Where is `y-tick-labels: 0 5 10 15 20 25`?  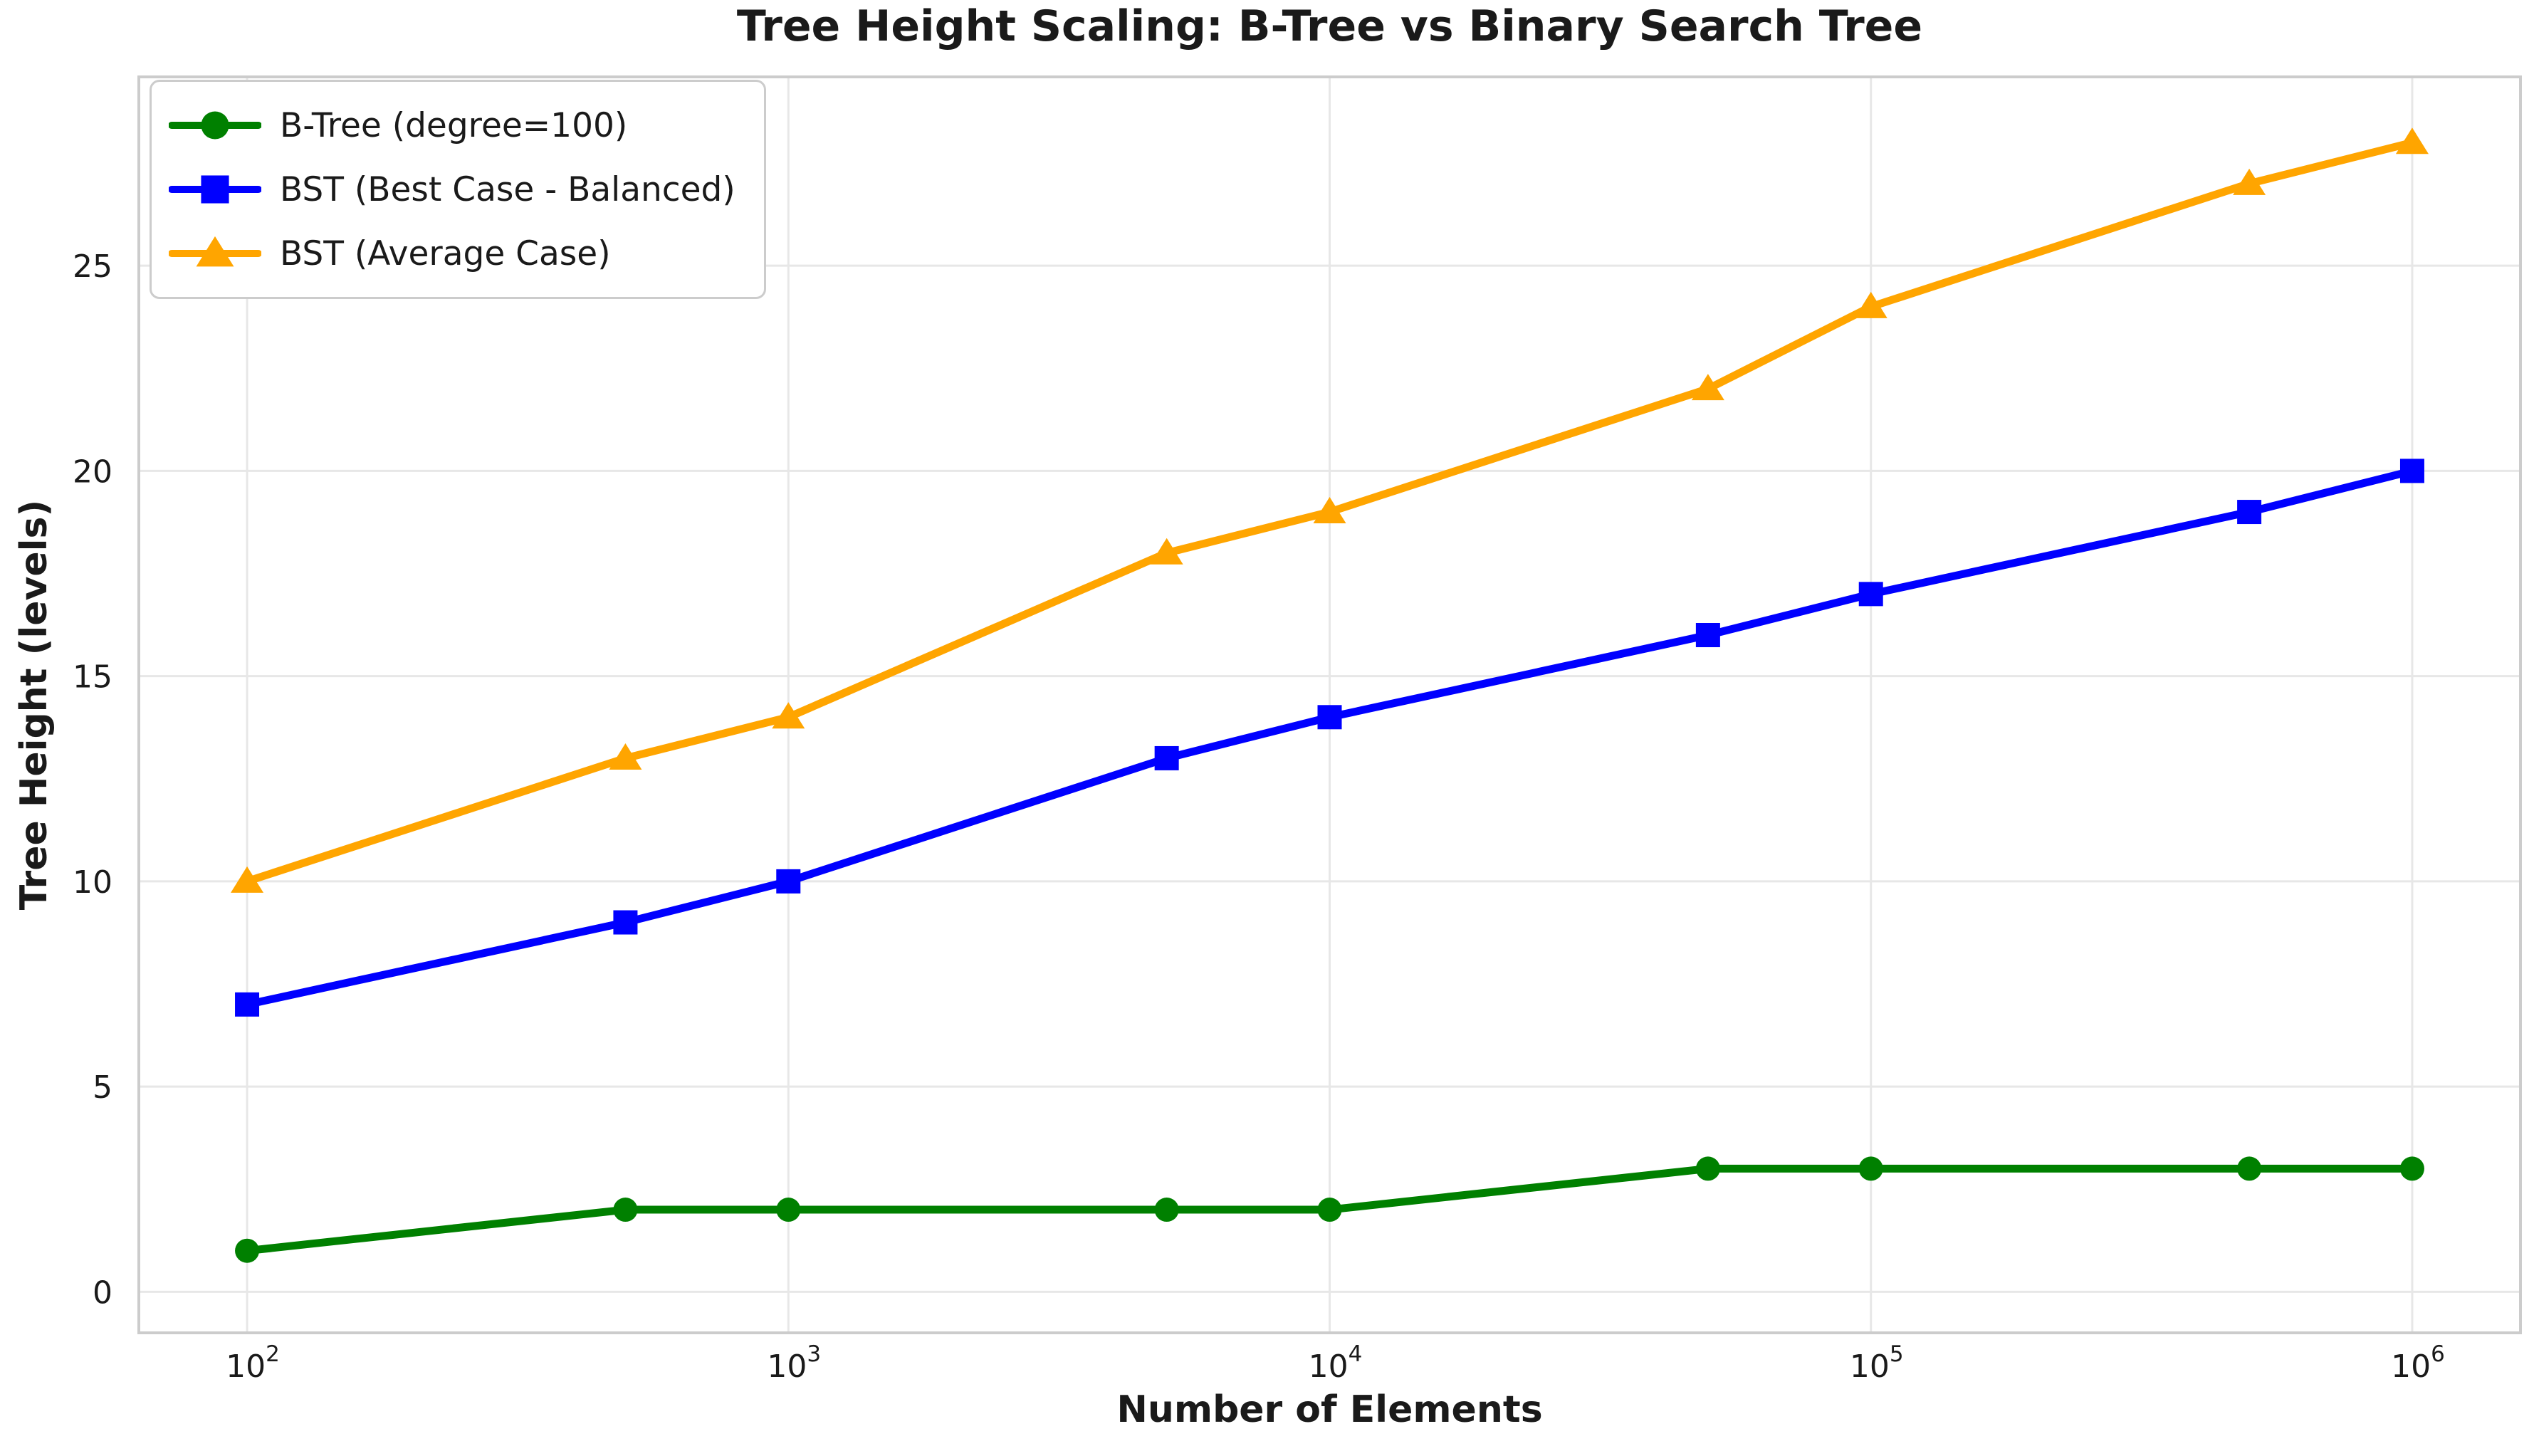 y-tick-labels: 0 5 10 15 20 25 is located at coordinates (92, 779).